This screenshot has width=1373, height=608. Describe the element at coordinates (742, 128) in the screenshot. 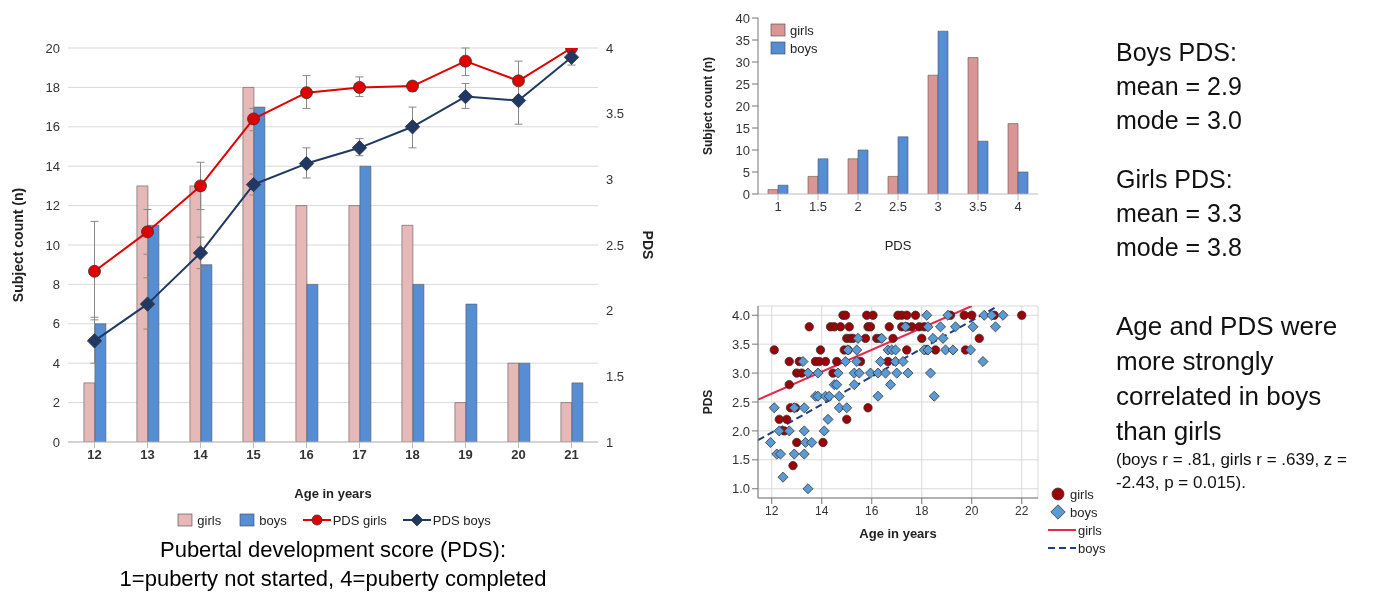

I see `y-tick-label: 15` at that location.